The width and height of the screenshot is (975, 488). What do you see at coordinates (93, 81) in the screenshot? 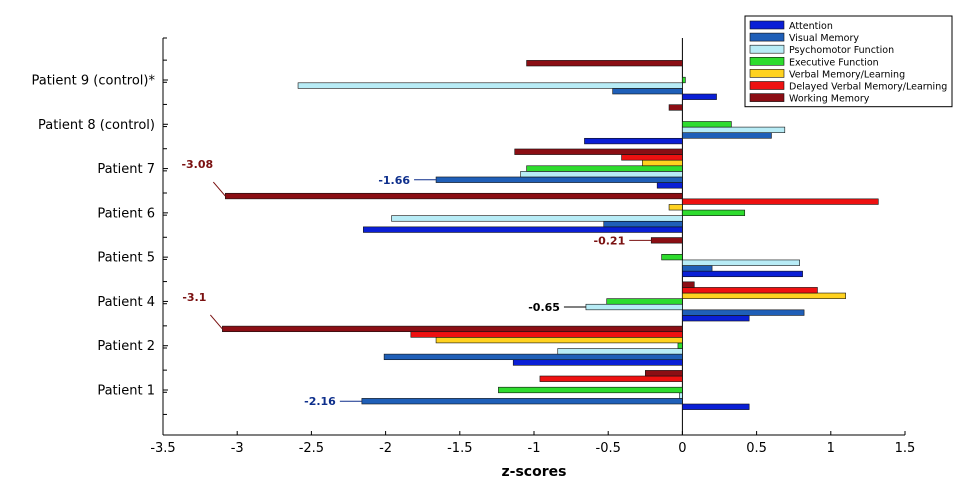
I see `category-label: Patient 9 (control)*` at bounding box center [93, 81].